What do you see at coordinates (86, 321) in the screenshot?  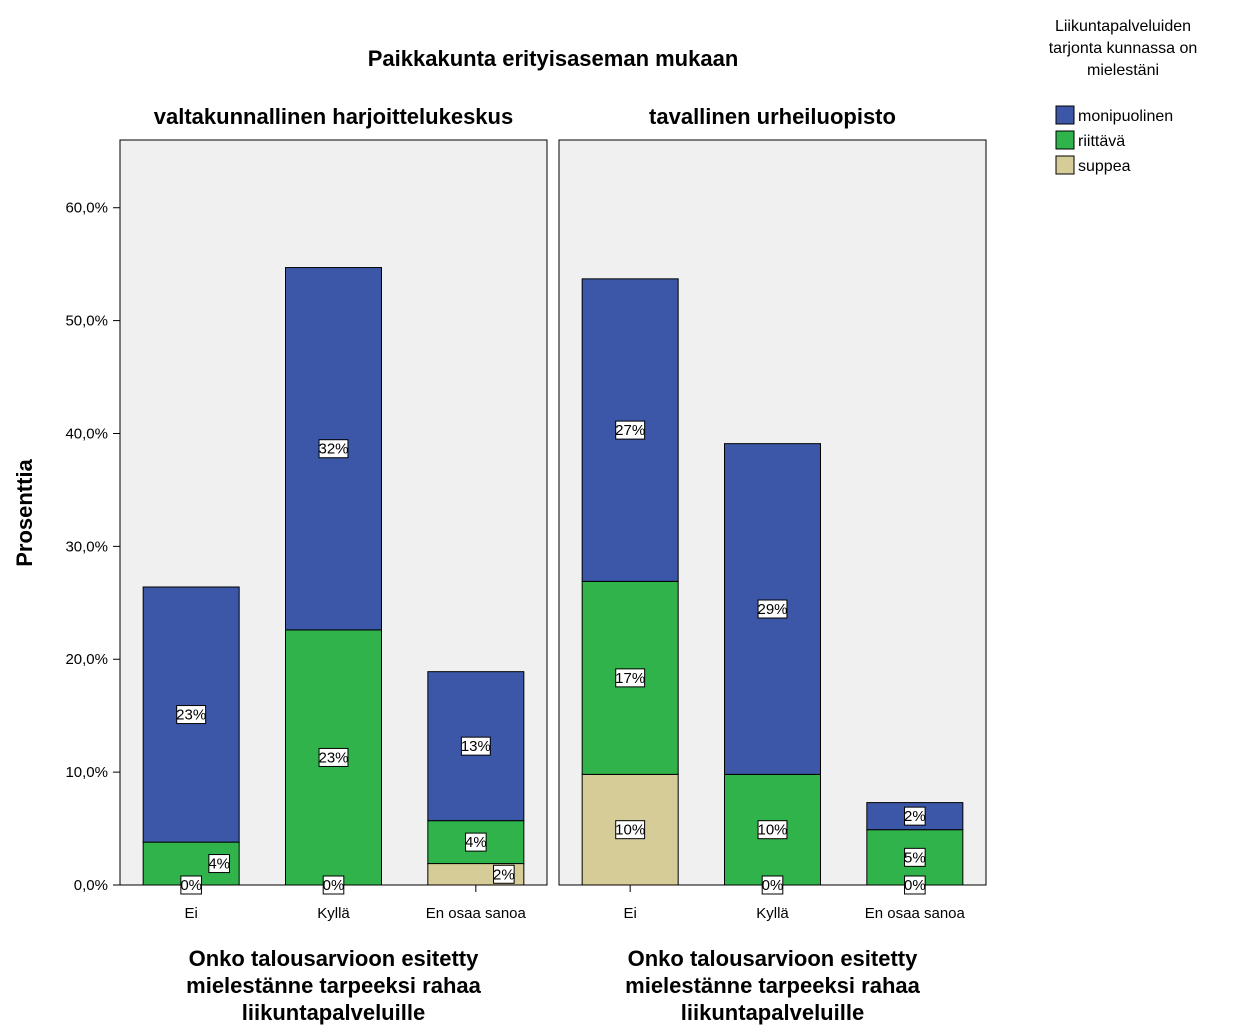 I see `y-tick-label: 50,0%` at bounding box center [86, 321].